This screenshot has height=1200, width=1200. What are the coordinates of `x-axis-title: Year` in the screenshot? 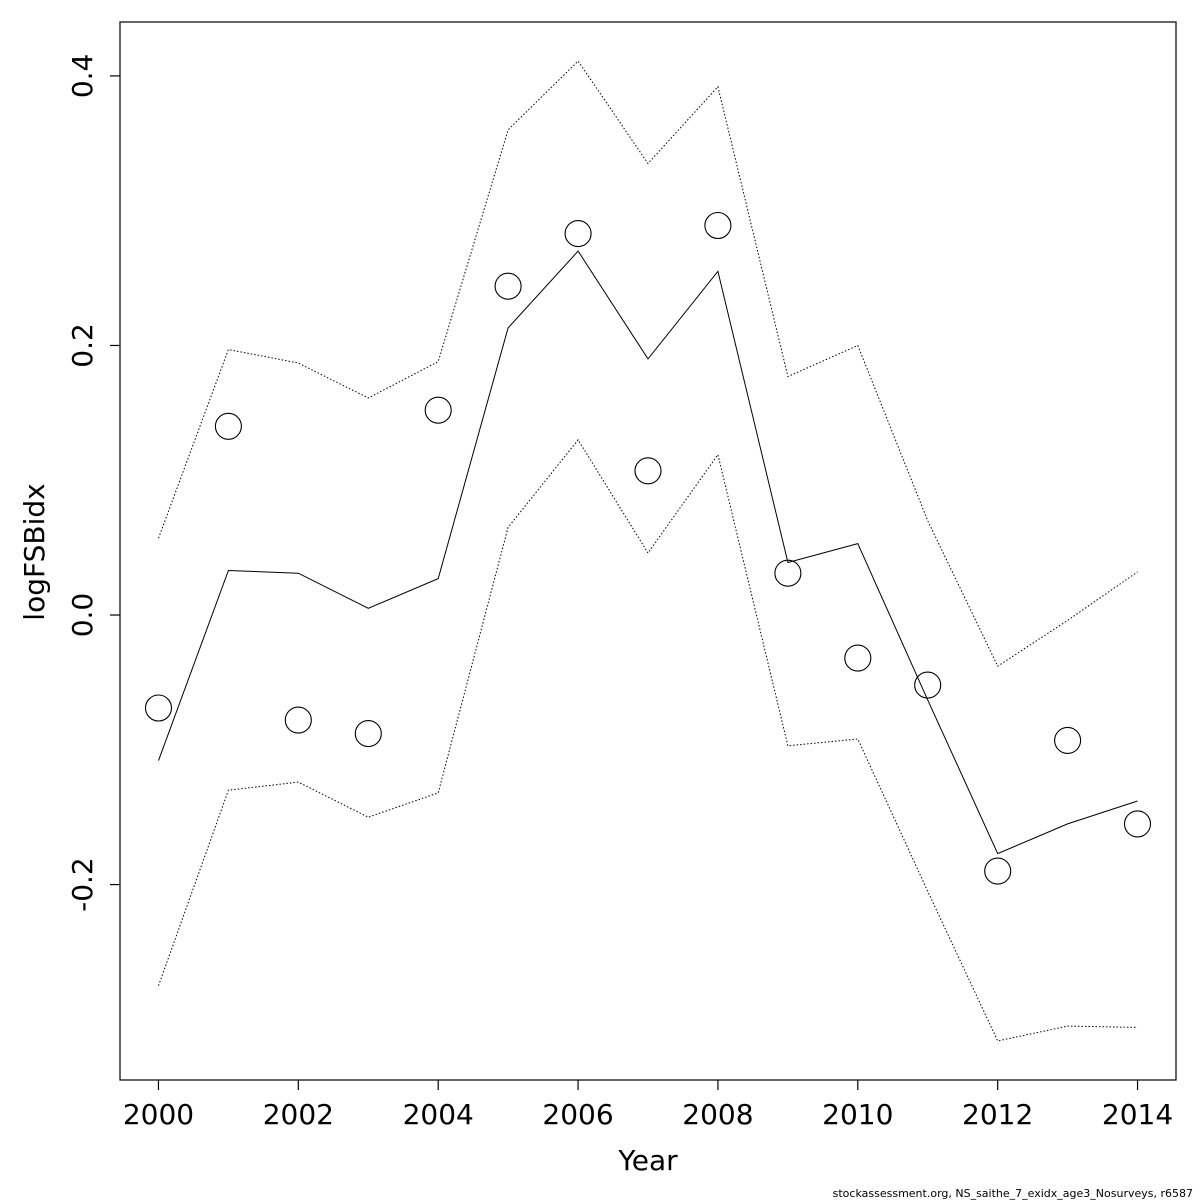 It's located at (647, 1160).